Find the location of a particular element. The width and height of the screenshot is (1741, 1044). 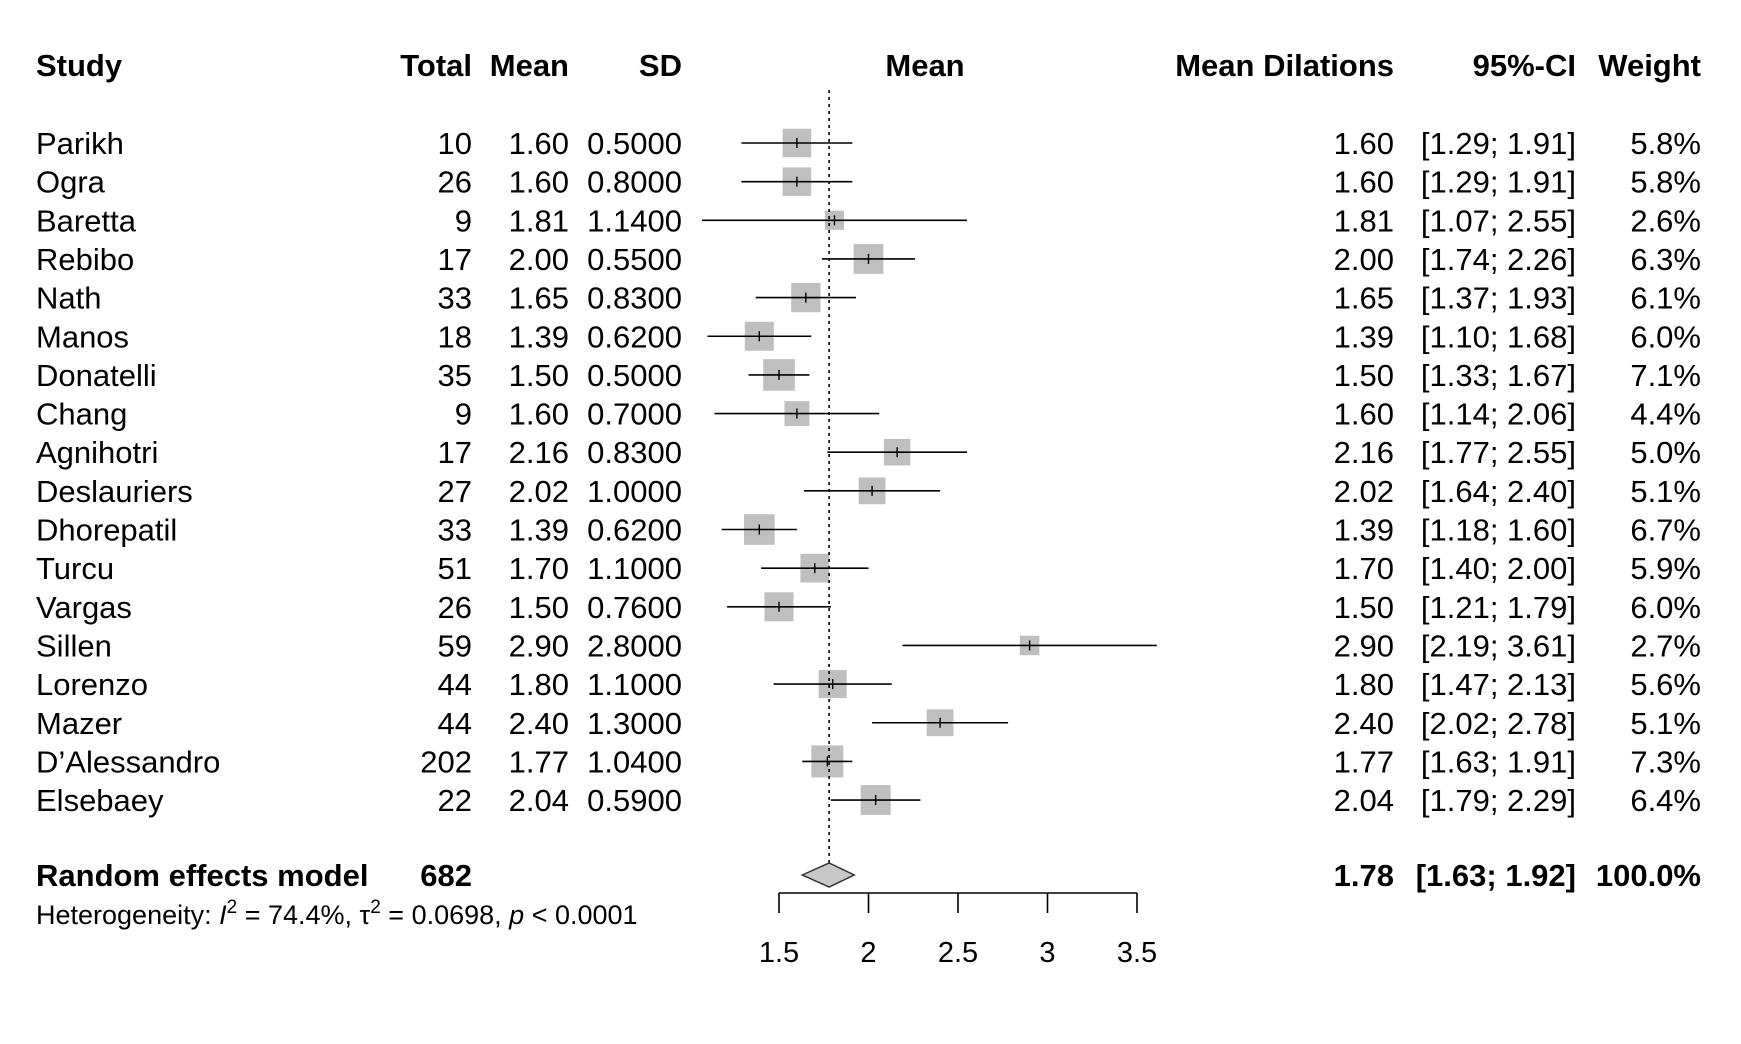

study-row: Lorenzo 44 1.80 1.1000 1.80 [1.47; 2.13] 5.6% is located at coordinates (868, 684).